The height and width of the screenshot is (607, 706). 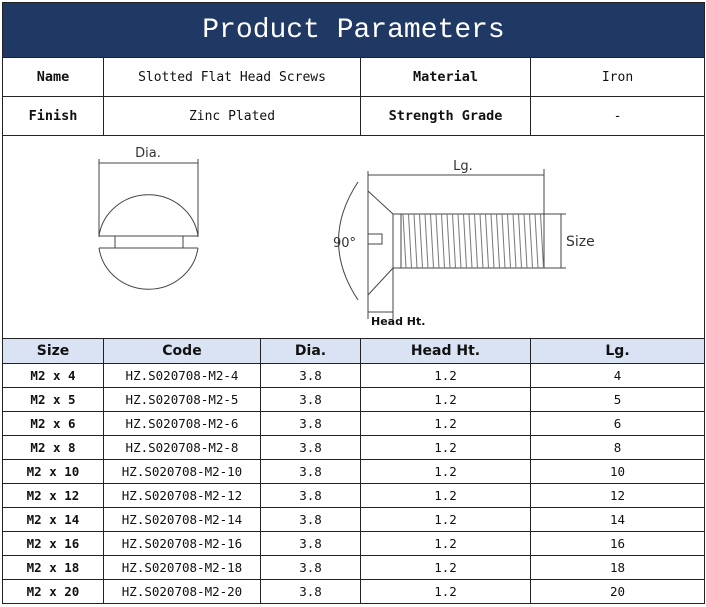 I want to click on cell-code: HZ.S020708-M2-20, so click(x=182, y=591).